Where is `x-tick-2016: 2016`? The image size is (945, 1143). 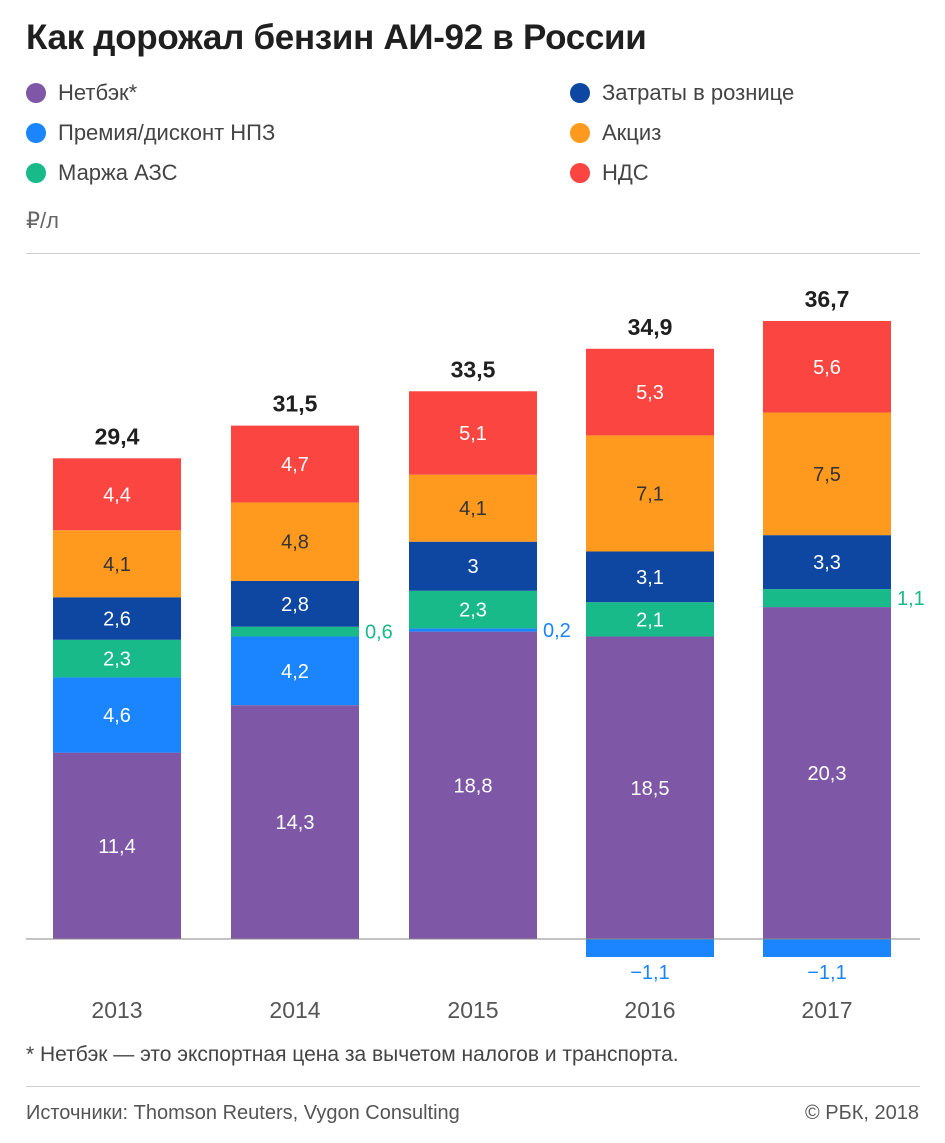
x-tick-2016: 2016 is located at coordinates (649, 1010).